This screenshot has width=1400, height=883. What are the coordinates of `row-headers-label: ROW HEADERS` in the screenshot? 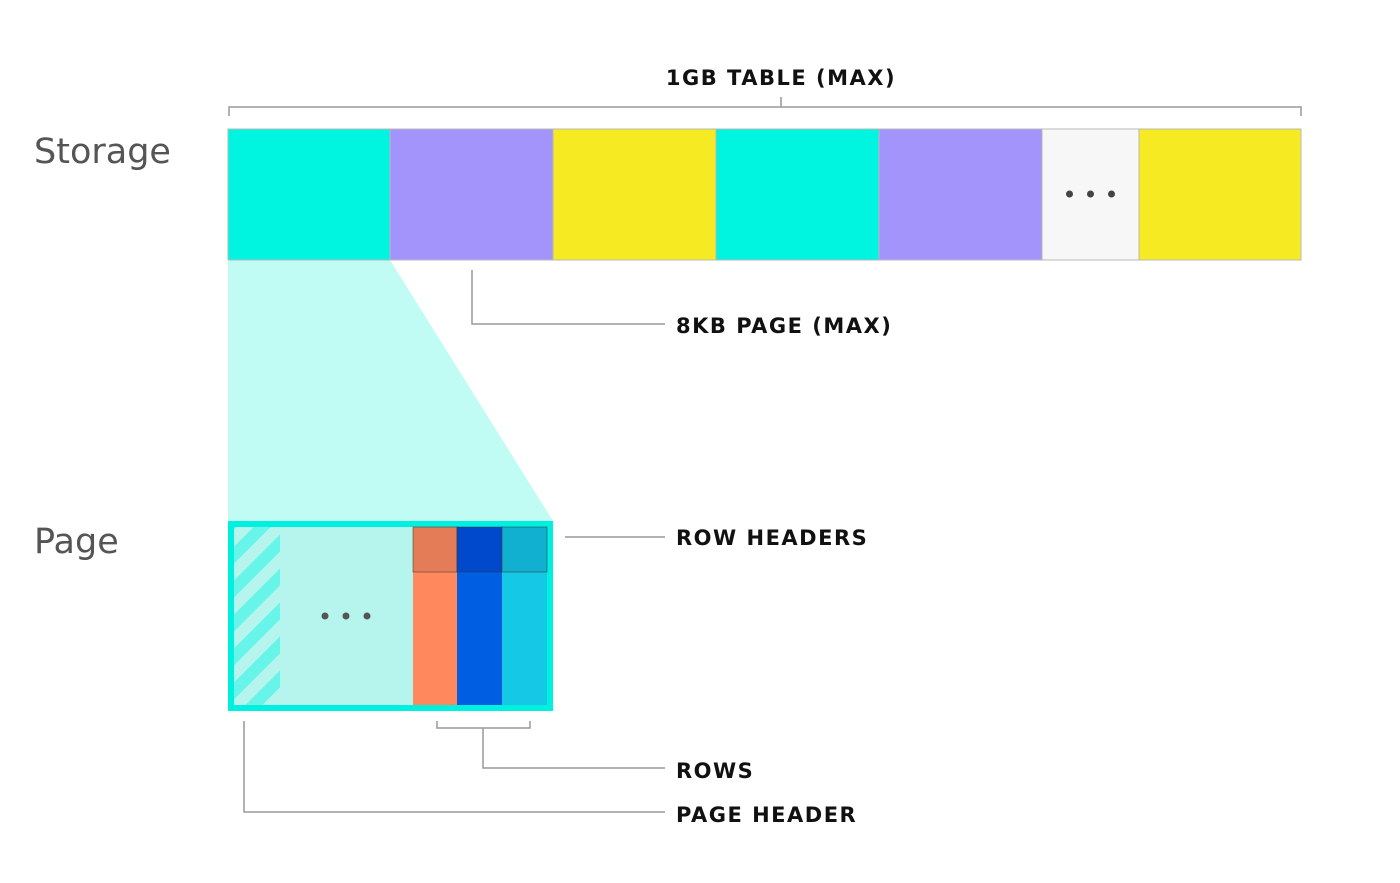 It's located at (772, 538).